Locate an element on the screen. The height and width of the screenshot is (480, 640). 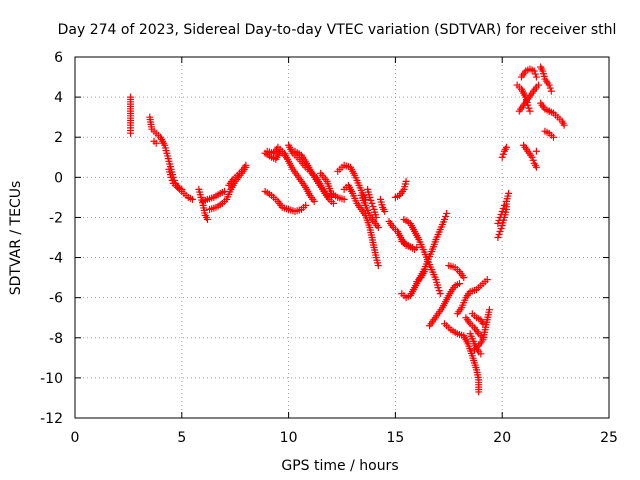
x-tick-label: 25 is located at coordinates (609, 438).